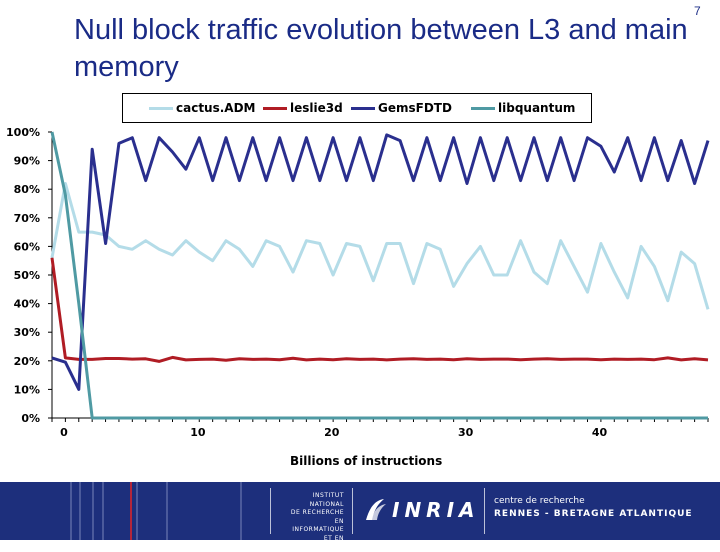 This screenshot has width=720, height=552. I want to click on legend-item-cactusadm: cactus.ADM, so click(202, 108).